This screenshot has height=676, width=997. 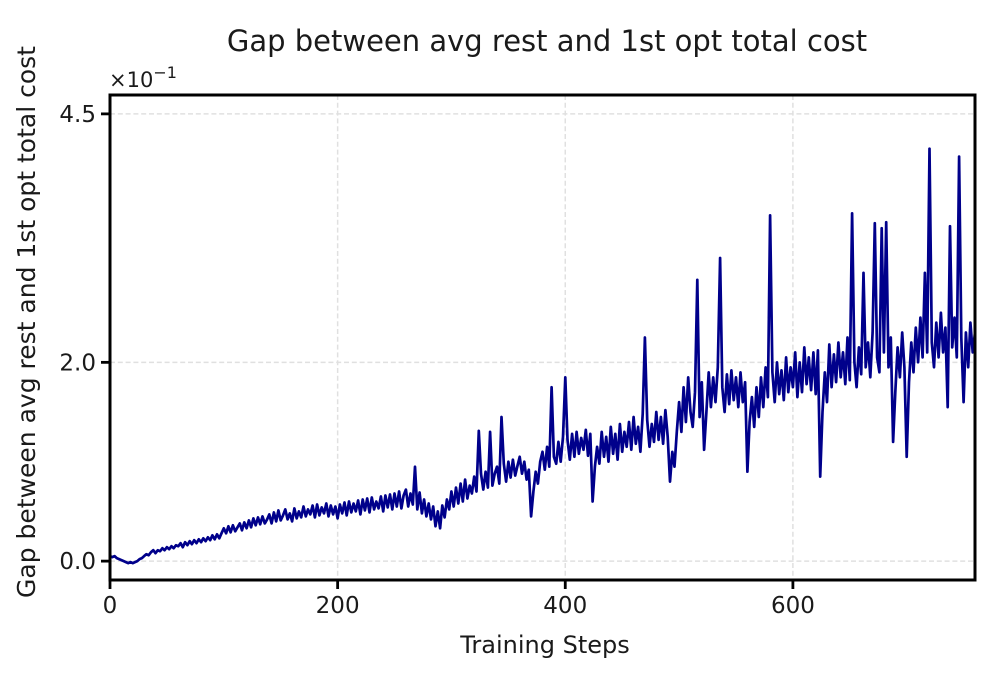 What do you see at coordinates (77, 115) in the screenshot?
I see `y-tick-label: 4.5` at bounding box center [77, 115].